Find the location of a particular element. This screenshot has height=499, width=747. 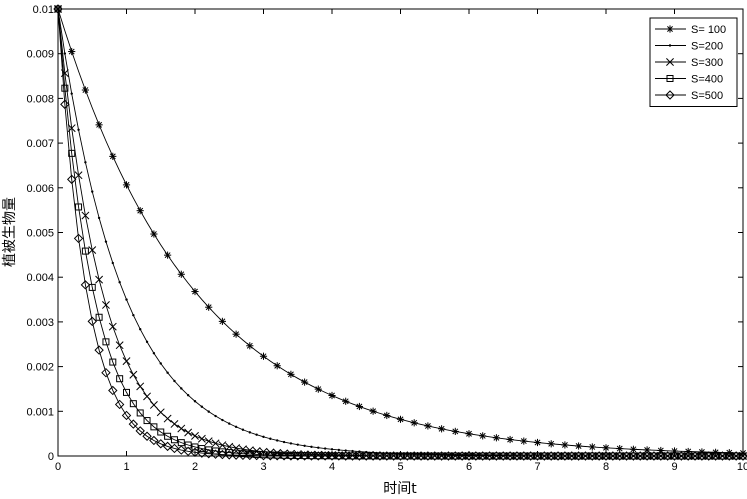

x-tick-label: 10 is located at coordinates (742, 467).